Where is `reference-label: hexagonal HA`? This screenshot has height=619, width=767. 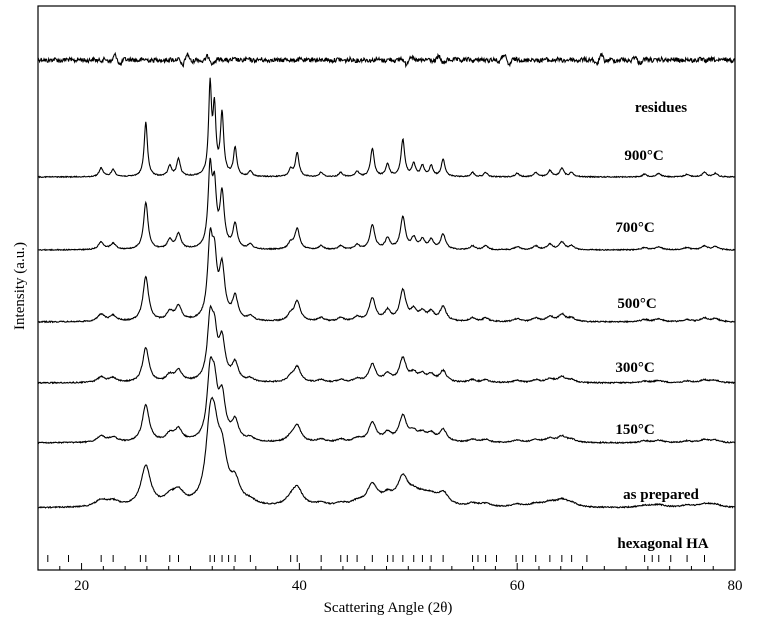 reference-label: hexagonal HA is located at coordinates (662, 544).